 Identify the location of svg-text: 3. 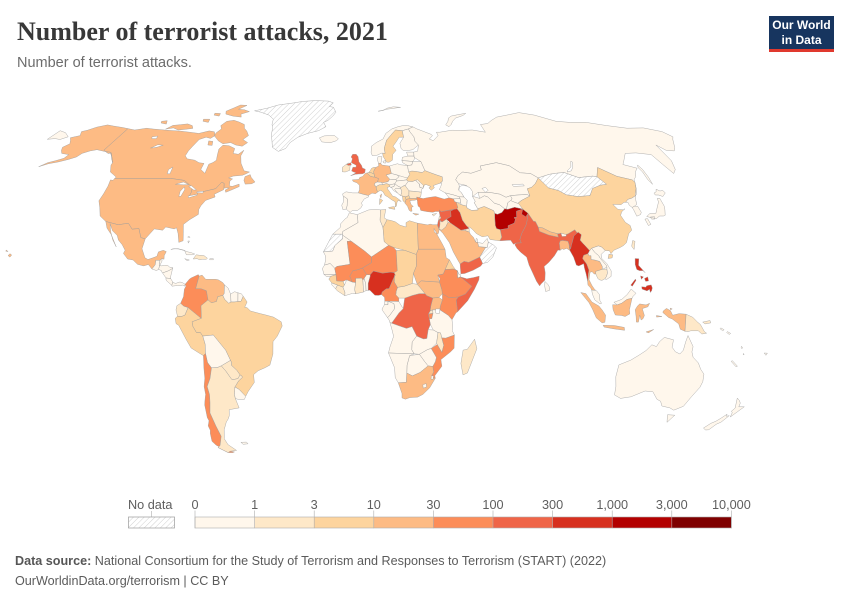
(314, 505).